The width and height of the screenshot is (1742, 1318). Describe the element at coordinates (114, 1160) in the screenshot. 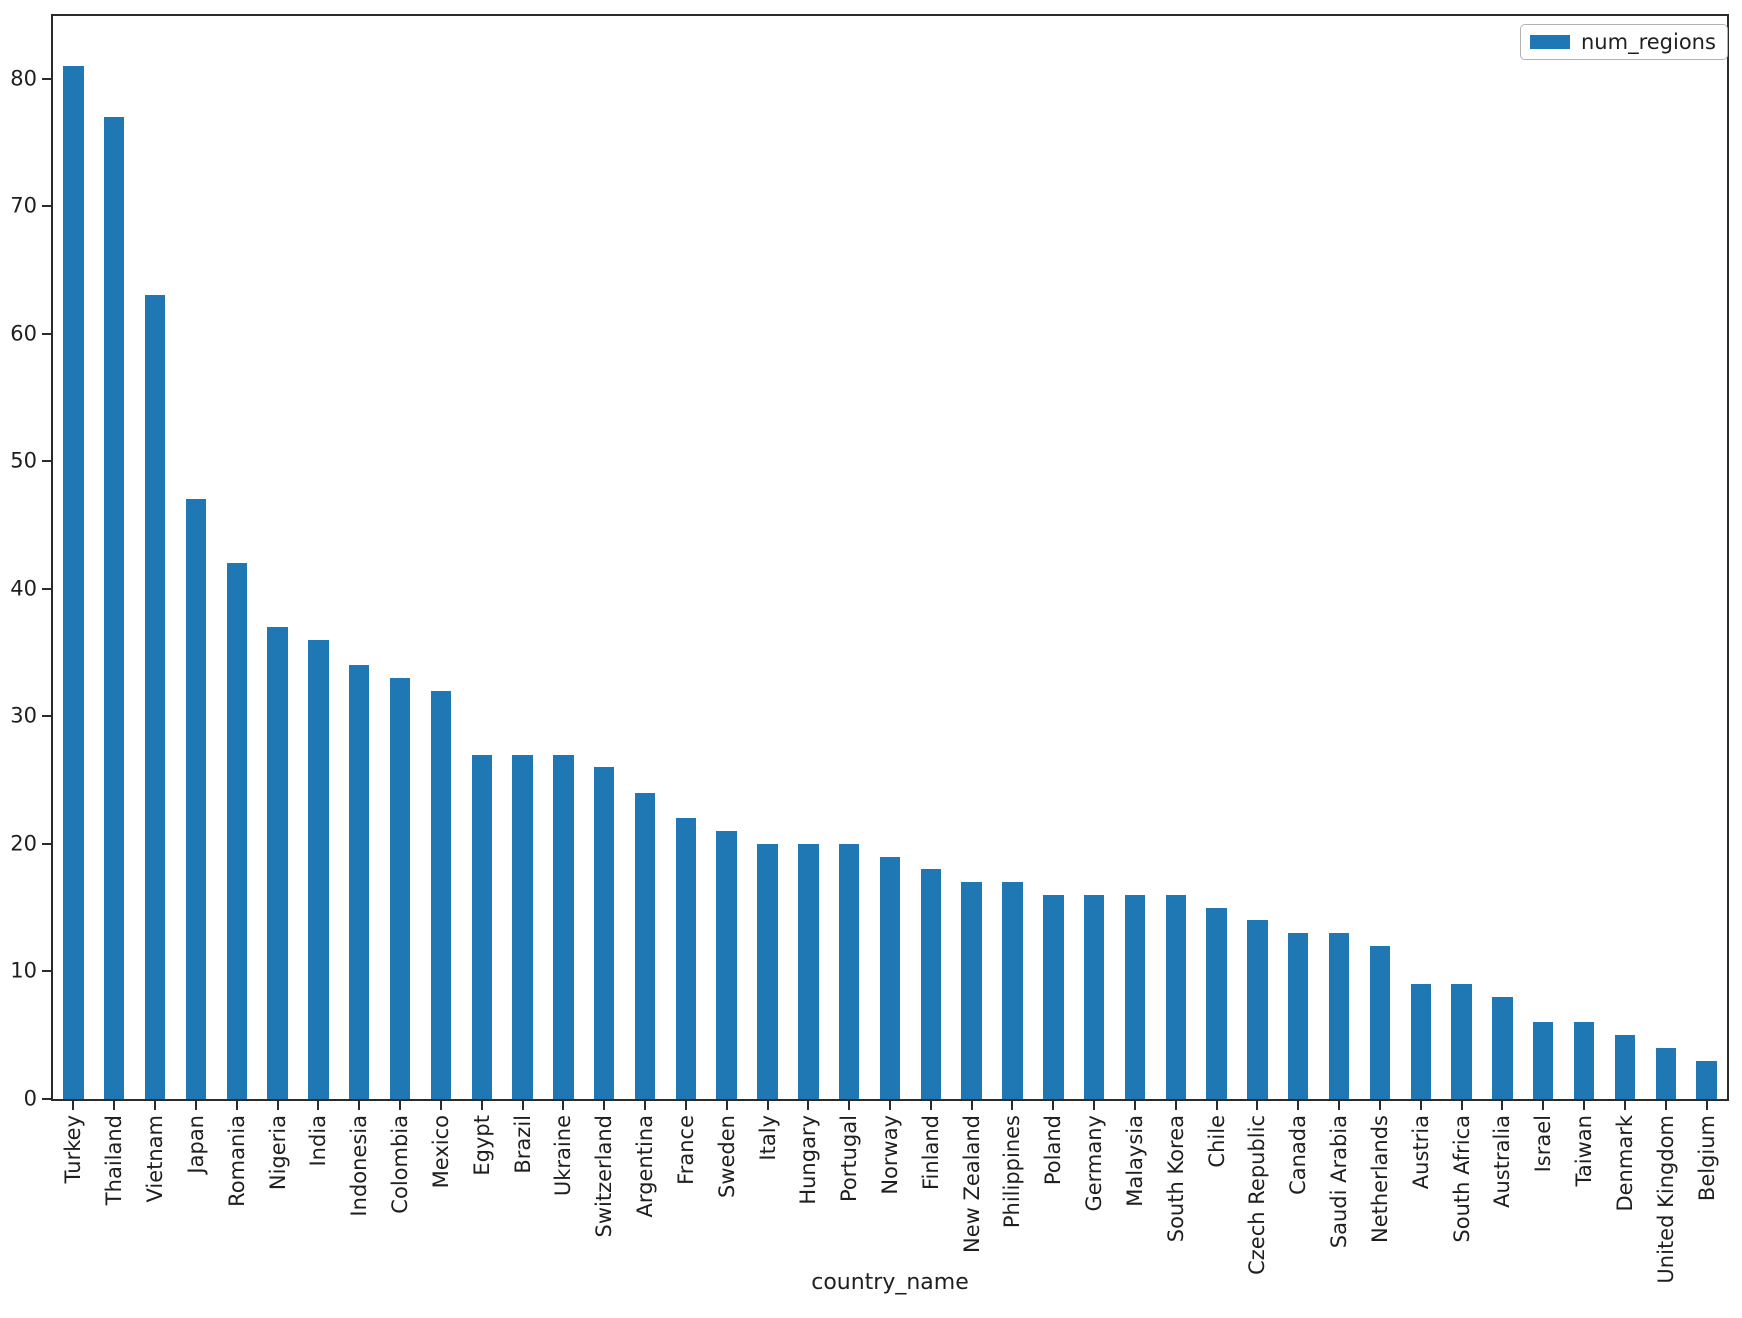

I see `x-tick-label: Thailand` at that location.